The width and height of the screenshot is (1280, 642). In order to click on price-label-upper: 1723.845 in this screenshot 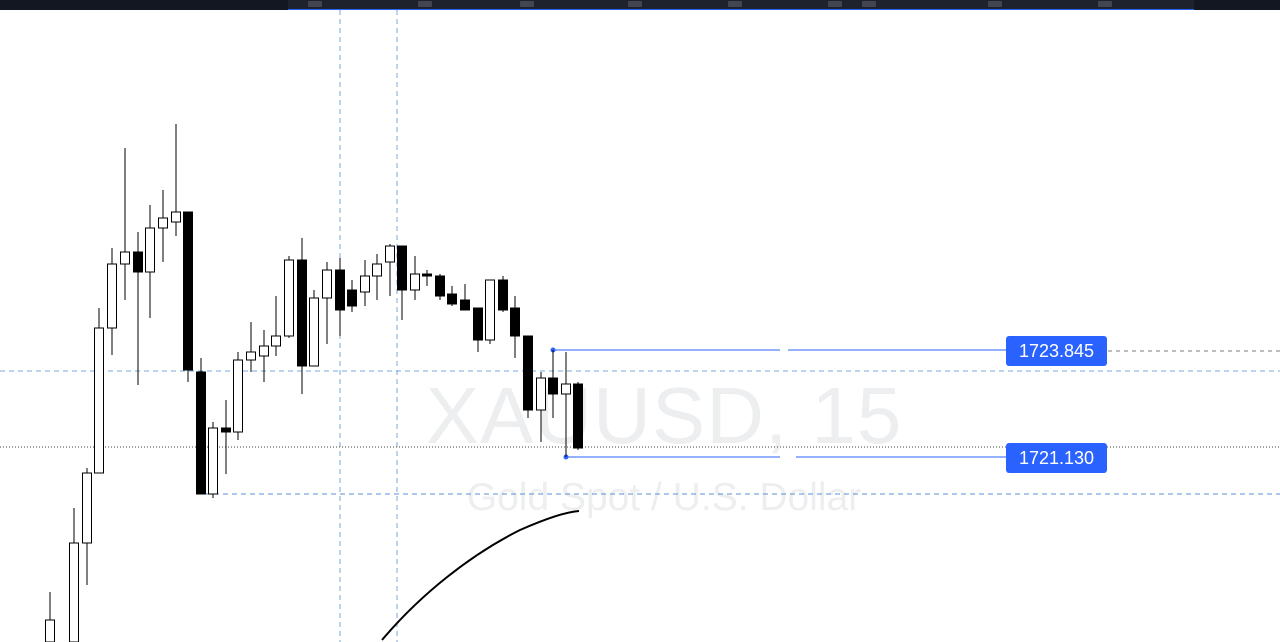, I will do `click(1056, 351)`.